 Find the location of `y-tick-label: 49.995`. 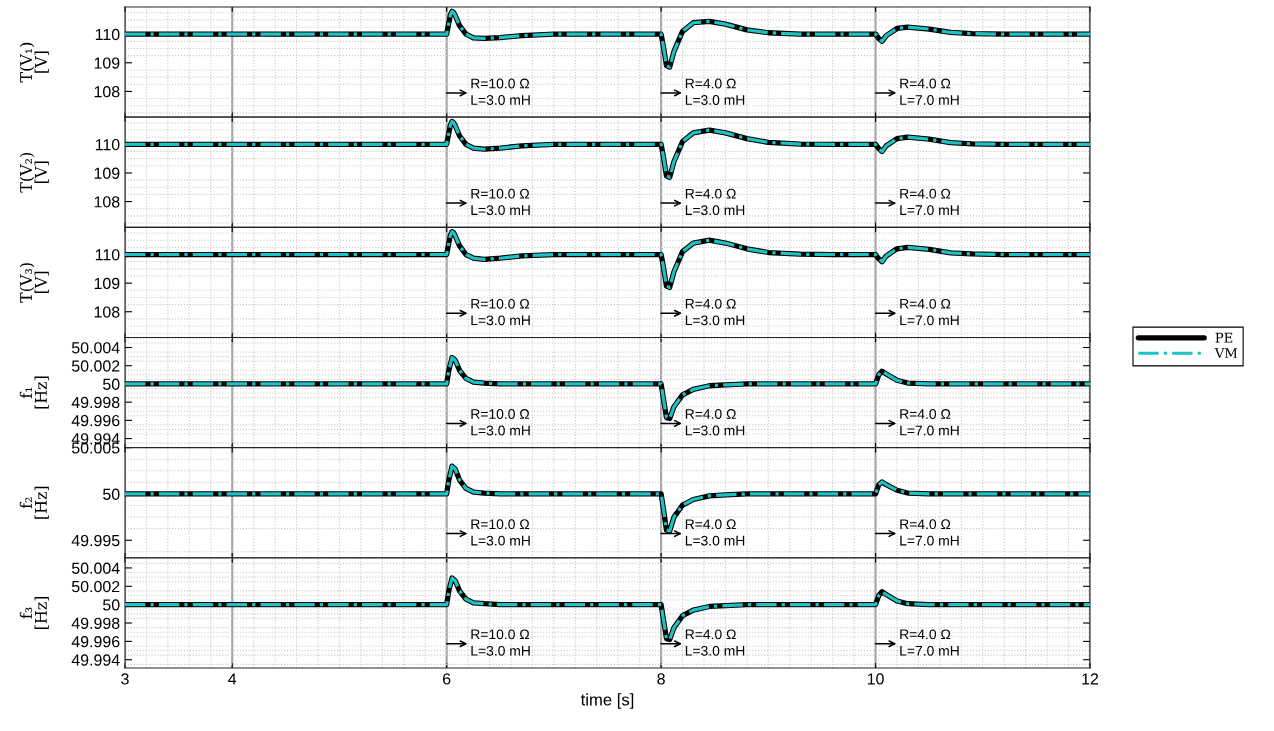

y-tick-label: 49.995 is located at coordinates (95, 540).